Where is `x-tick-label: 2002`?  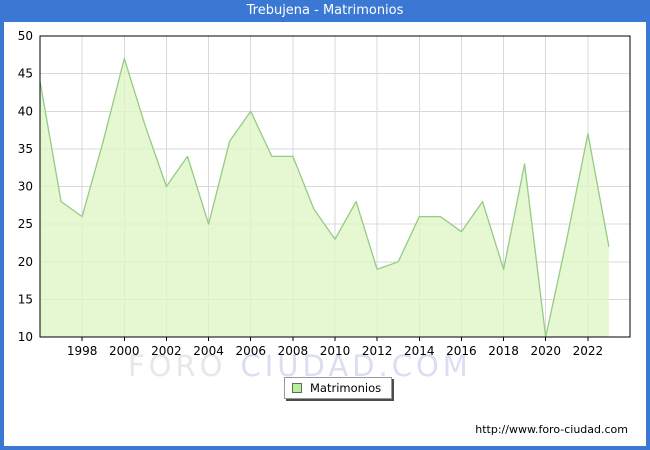 x-tick-label: 2002 is located at coordinates (166, 351).